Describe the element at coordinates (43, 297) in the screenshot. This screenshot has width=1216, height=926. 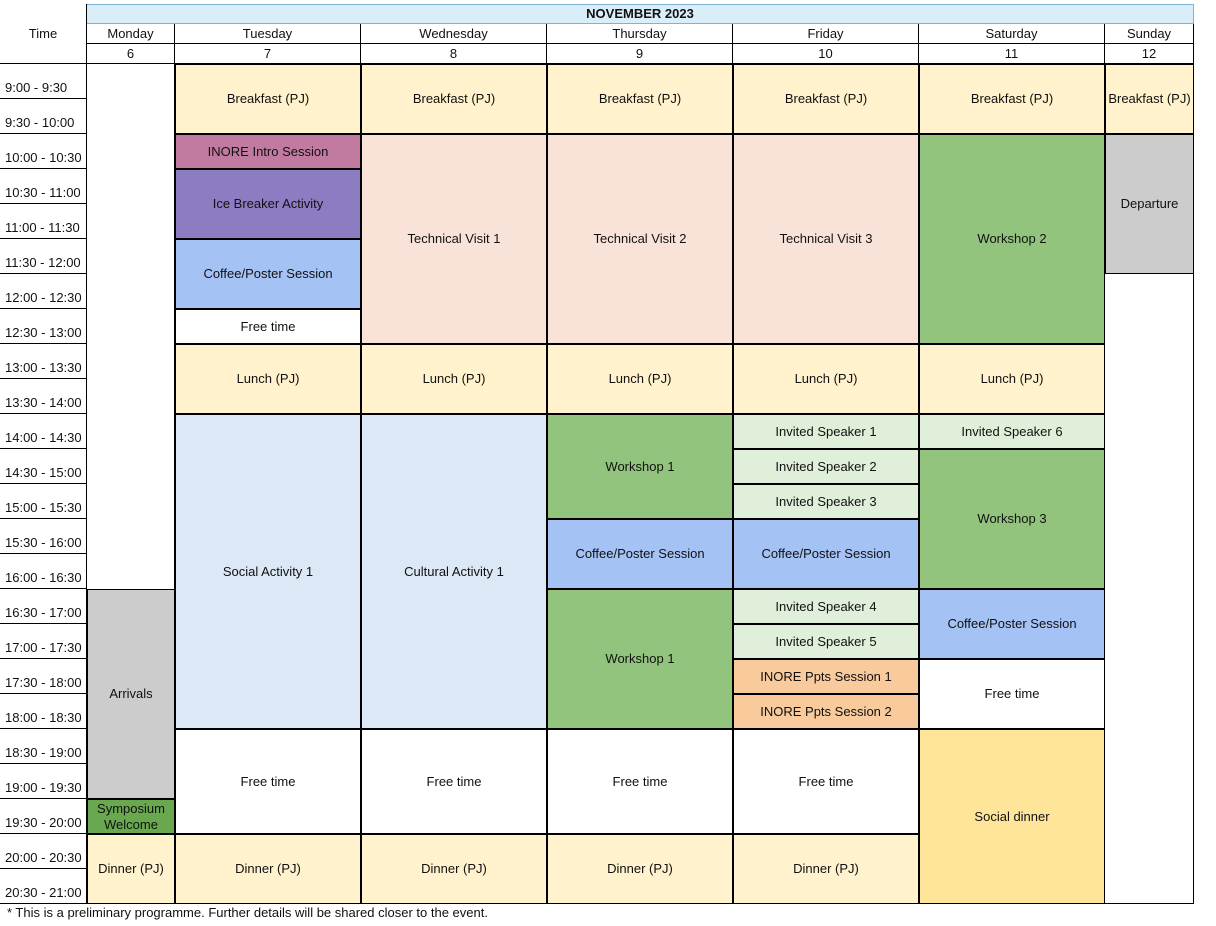
I see `time-slot-label: 12:00 - 12:30` at that location.